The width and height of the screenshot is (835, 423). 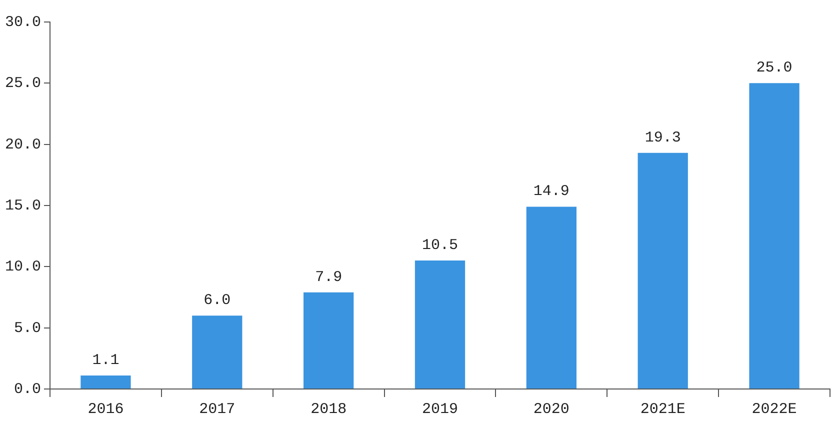 What do you see at coordinates (23, 22) in the screenshot?
I see `y-tick-label: 30.0` at bounding box center [23, 22].